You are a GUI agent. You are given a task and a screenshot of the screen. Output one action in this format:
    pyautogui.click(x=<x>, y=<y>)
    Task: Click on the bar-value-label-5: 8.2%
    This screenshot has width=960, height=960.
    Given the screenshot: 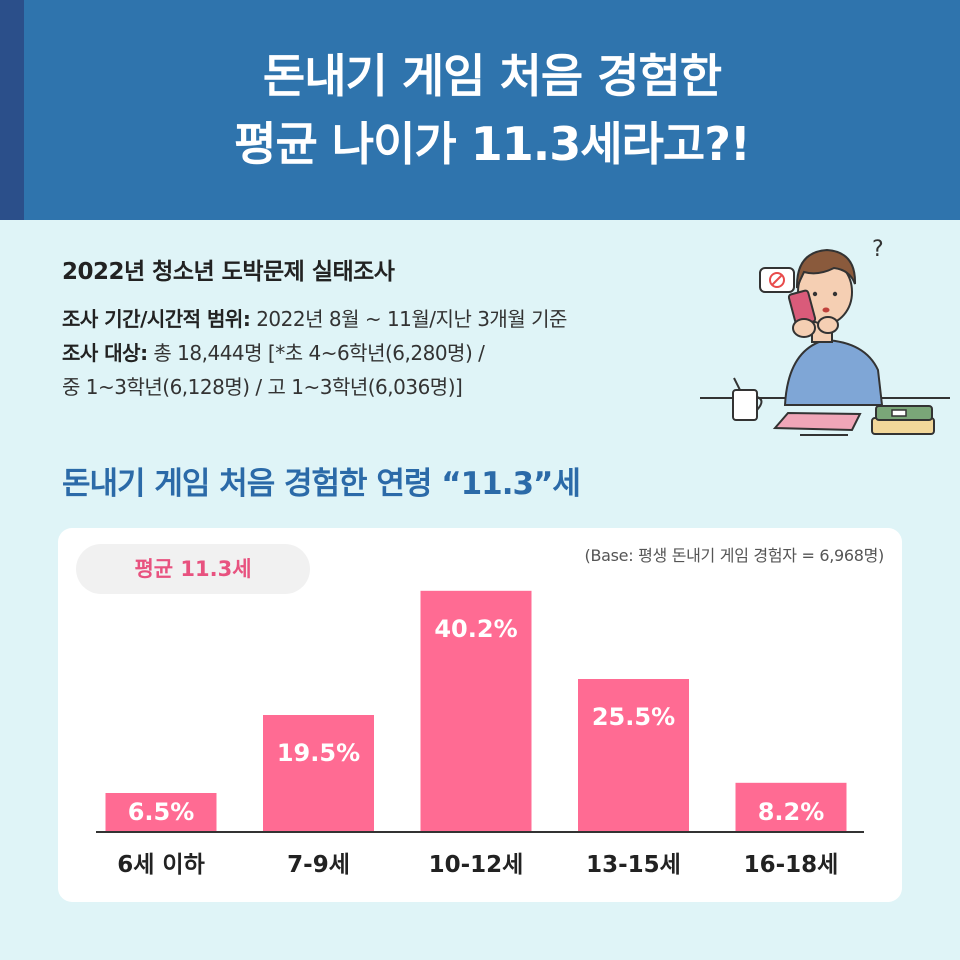 What is the action you would take?
    pyautogui.click(x=791, y=812)
    